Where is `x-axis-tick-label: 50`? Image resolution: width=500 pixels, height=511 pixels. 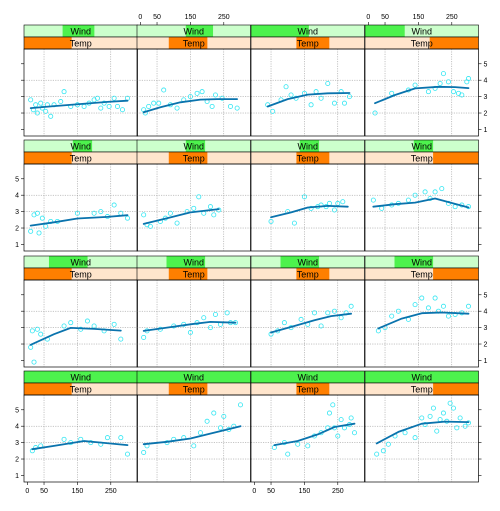
x-axis-tick-label: 50 is located at coordinates (385, 17).